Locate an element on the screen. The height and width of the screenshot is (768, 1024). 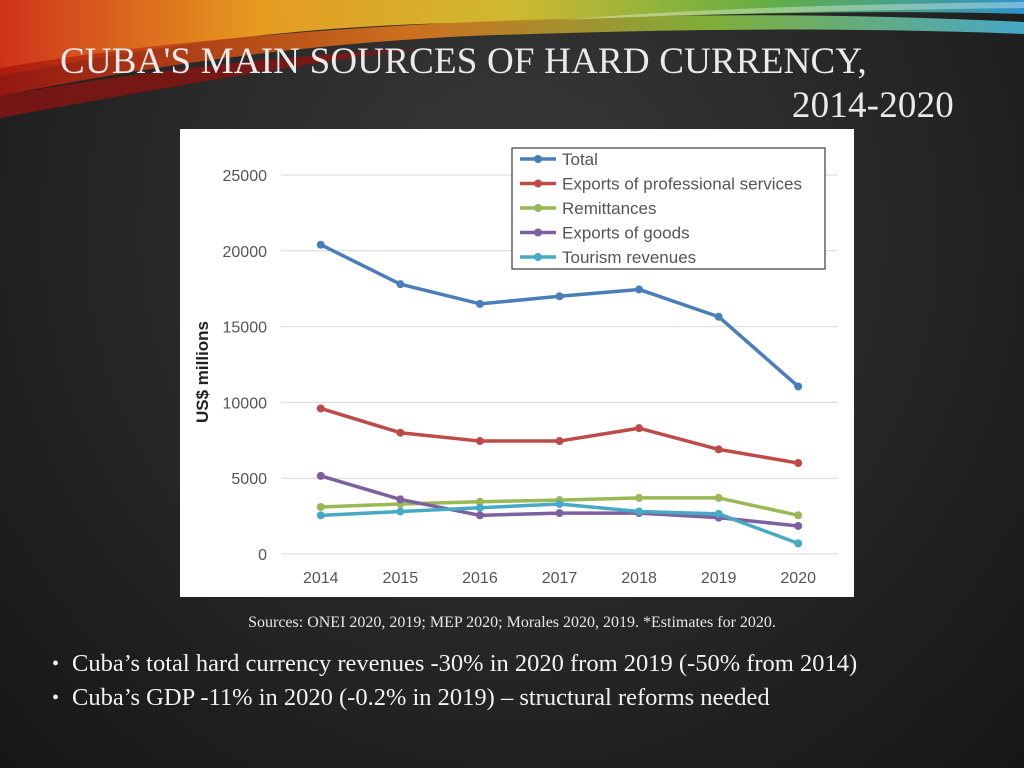
x-tick-label: 2015 is located at coordinates (401, 578).